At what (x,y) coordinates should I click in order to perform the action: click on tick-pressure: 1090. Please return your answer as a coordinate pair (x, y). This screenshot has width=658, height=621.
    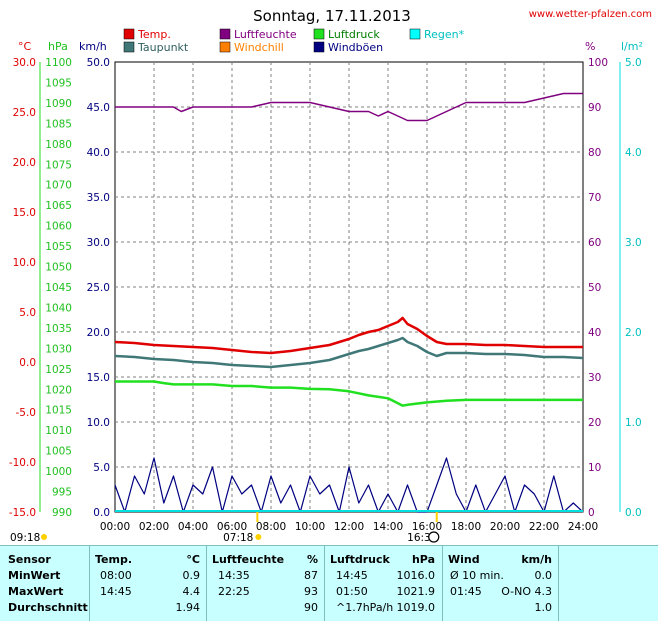
    Looking at the image, I should click on (58, 104).